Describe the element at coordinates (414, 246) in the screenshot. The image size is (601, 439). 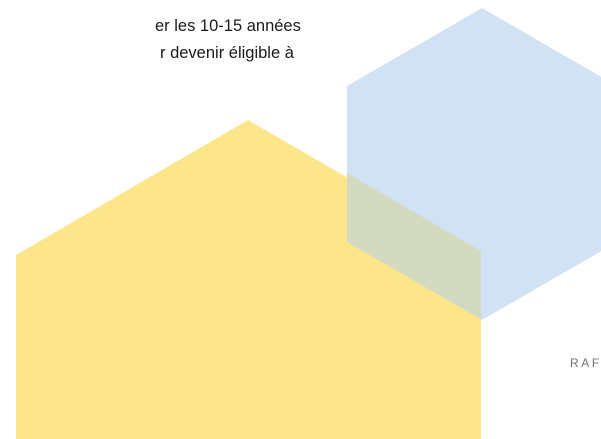
I see `overlap-region` at that location.